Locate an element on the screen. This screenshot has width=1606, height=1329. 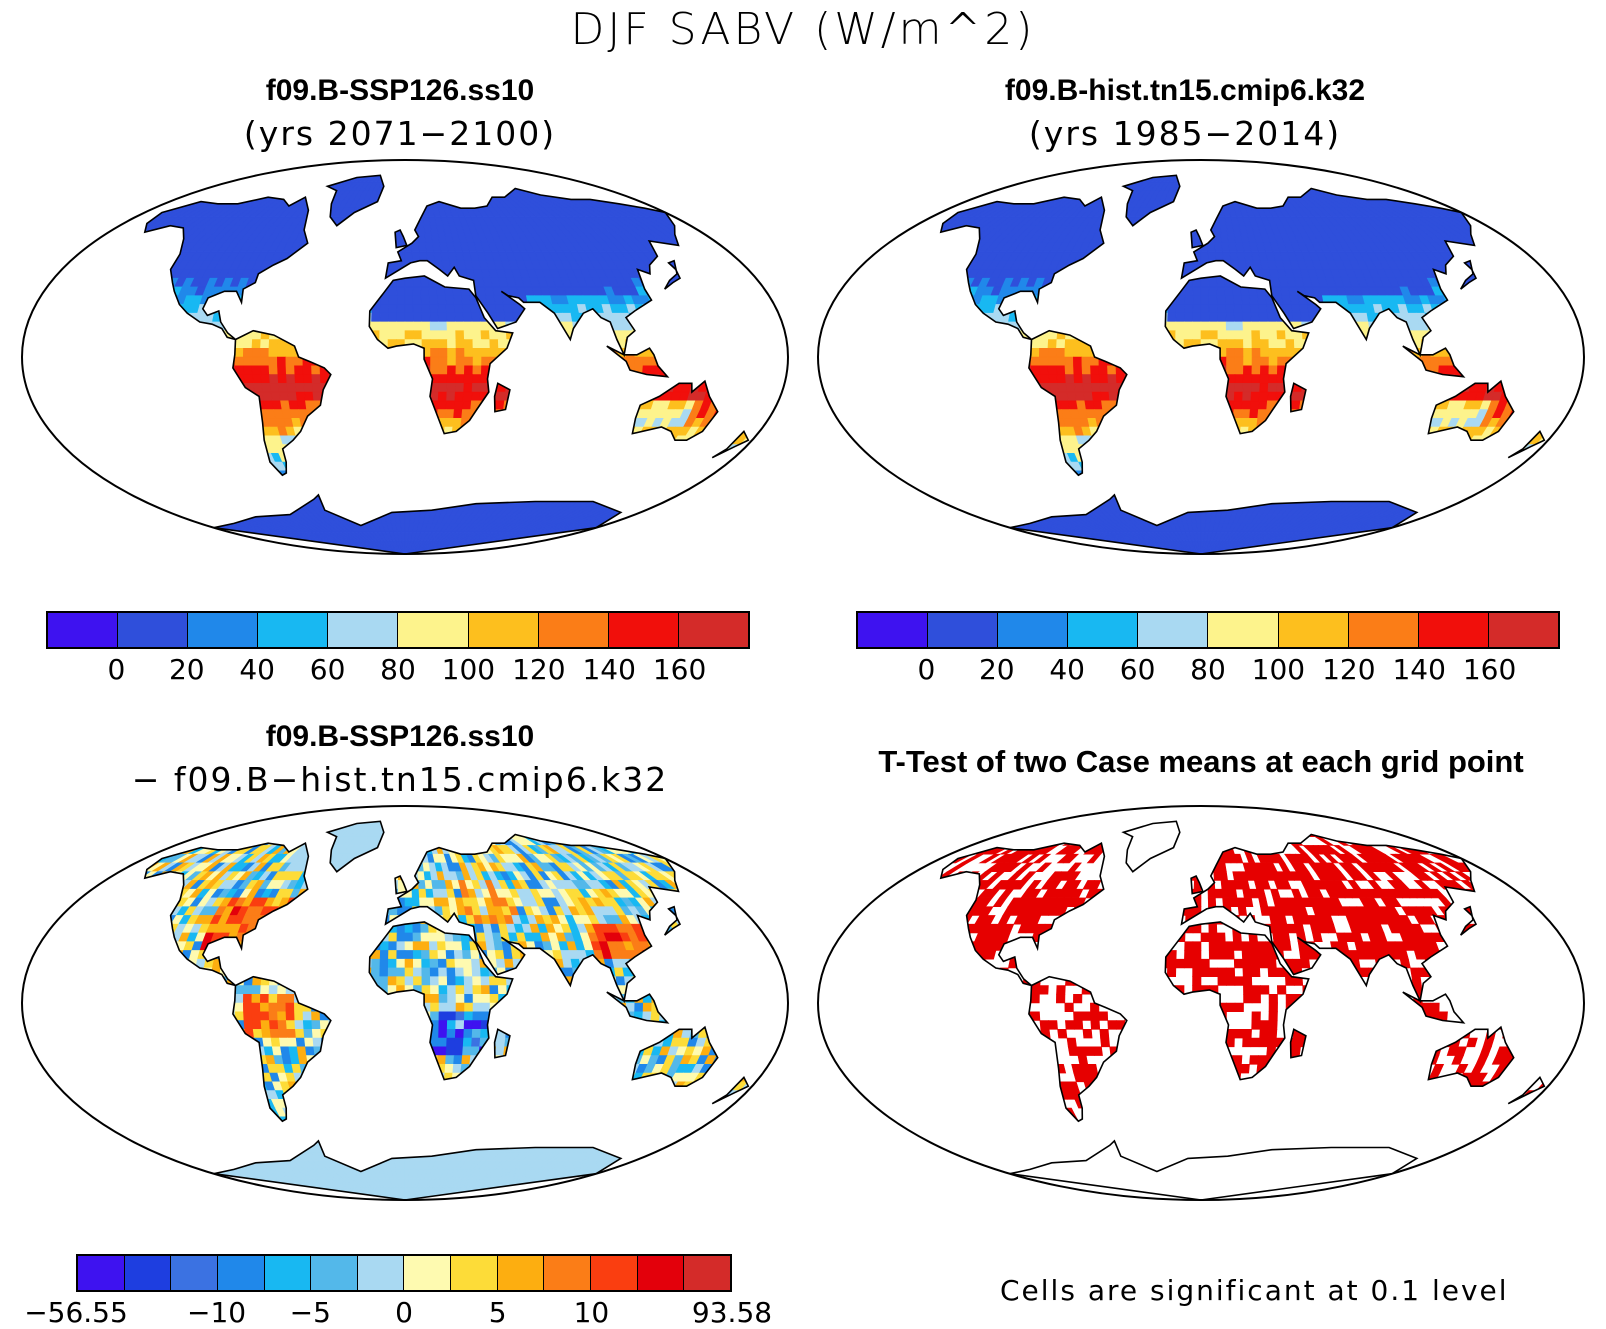
map-ttest is located at coordinates (1201, 1003).